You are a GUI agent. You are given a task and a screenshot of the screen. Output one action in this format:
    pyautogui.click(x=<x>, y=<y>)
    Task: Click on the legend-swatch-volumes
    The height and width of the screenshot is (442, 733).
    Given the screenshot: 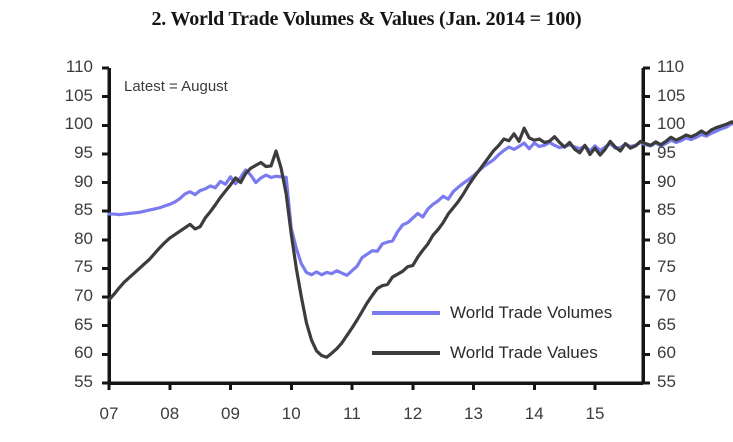 What is the action you would take?
    pyautogui.click(x=406, y=313)
    